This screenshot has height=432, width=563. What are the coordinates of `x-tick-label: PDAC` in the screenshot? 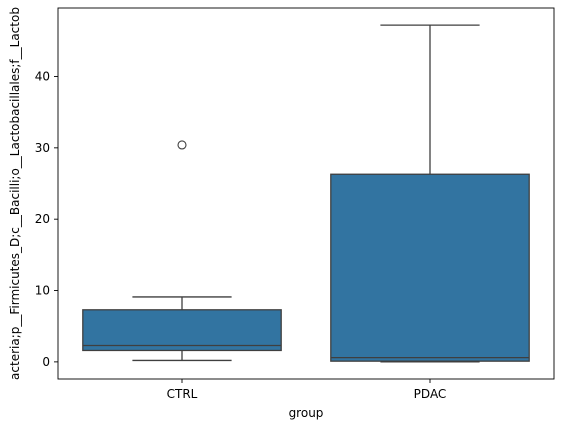 It's located at (430, 394).